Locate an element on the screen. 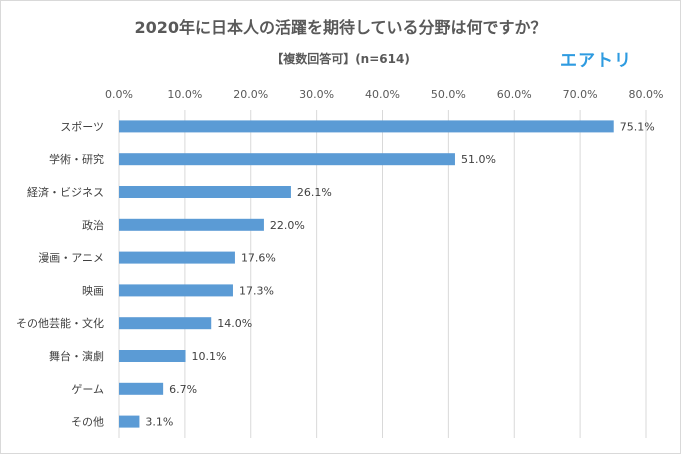  brand-logo: エアトリ is located at coordinates (596, 61).